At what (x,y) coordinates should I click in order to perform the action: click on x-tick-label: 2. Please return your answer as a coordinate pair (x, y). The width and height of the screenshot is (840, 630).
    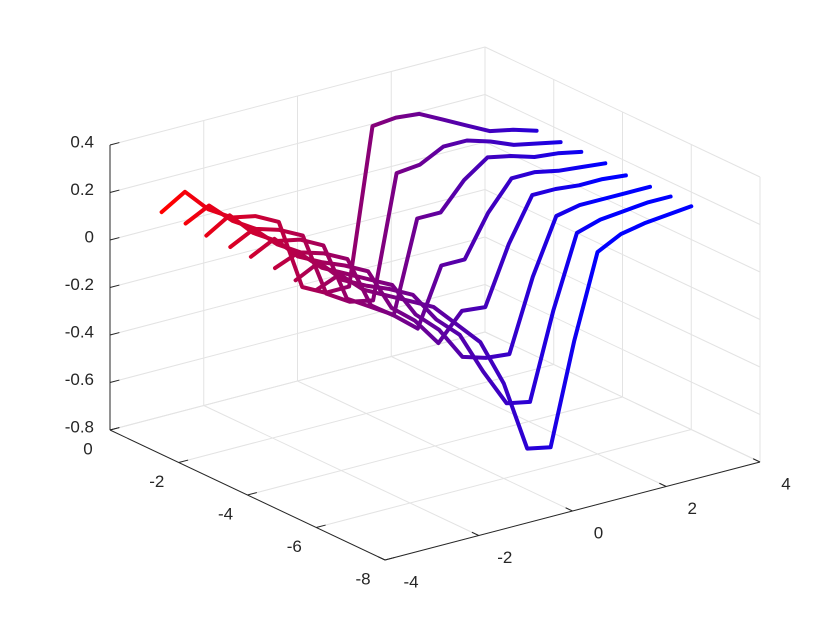
    Looking at the image, I should click on (692, 508).